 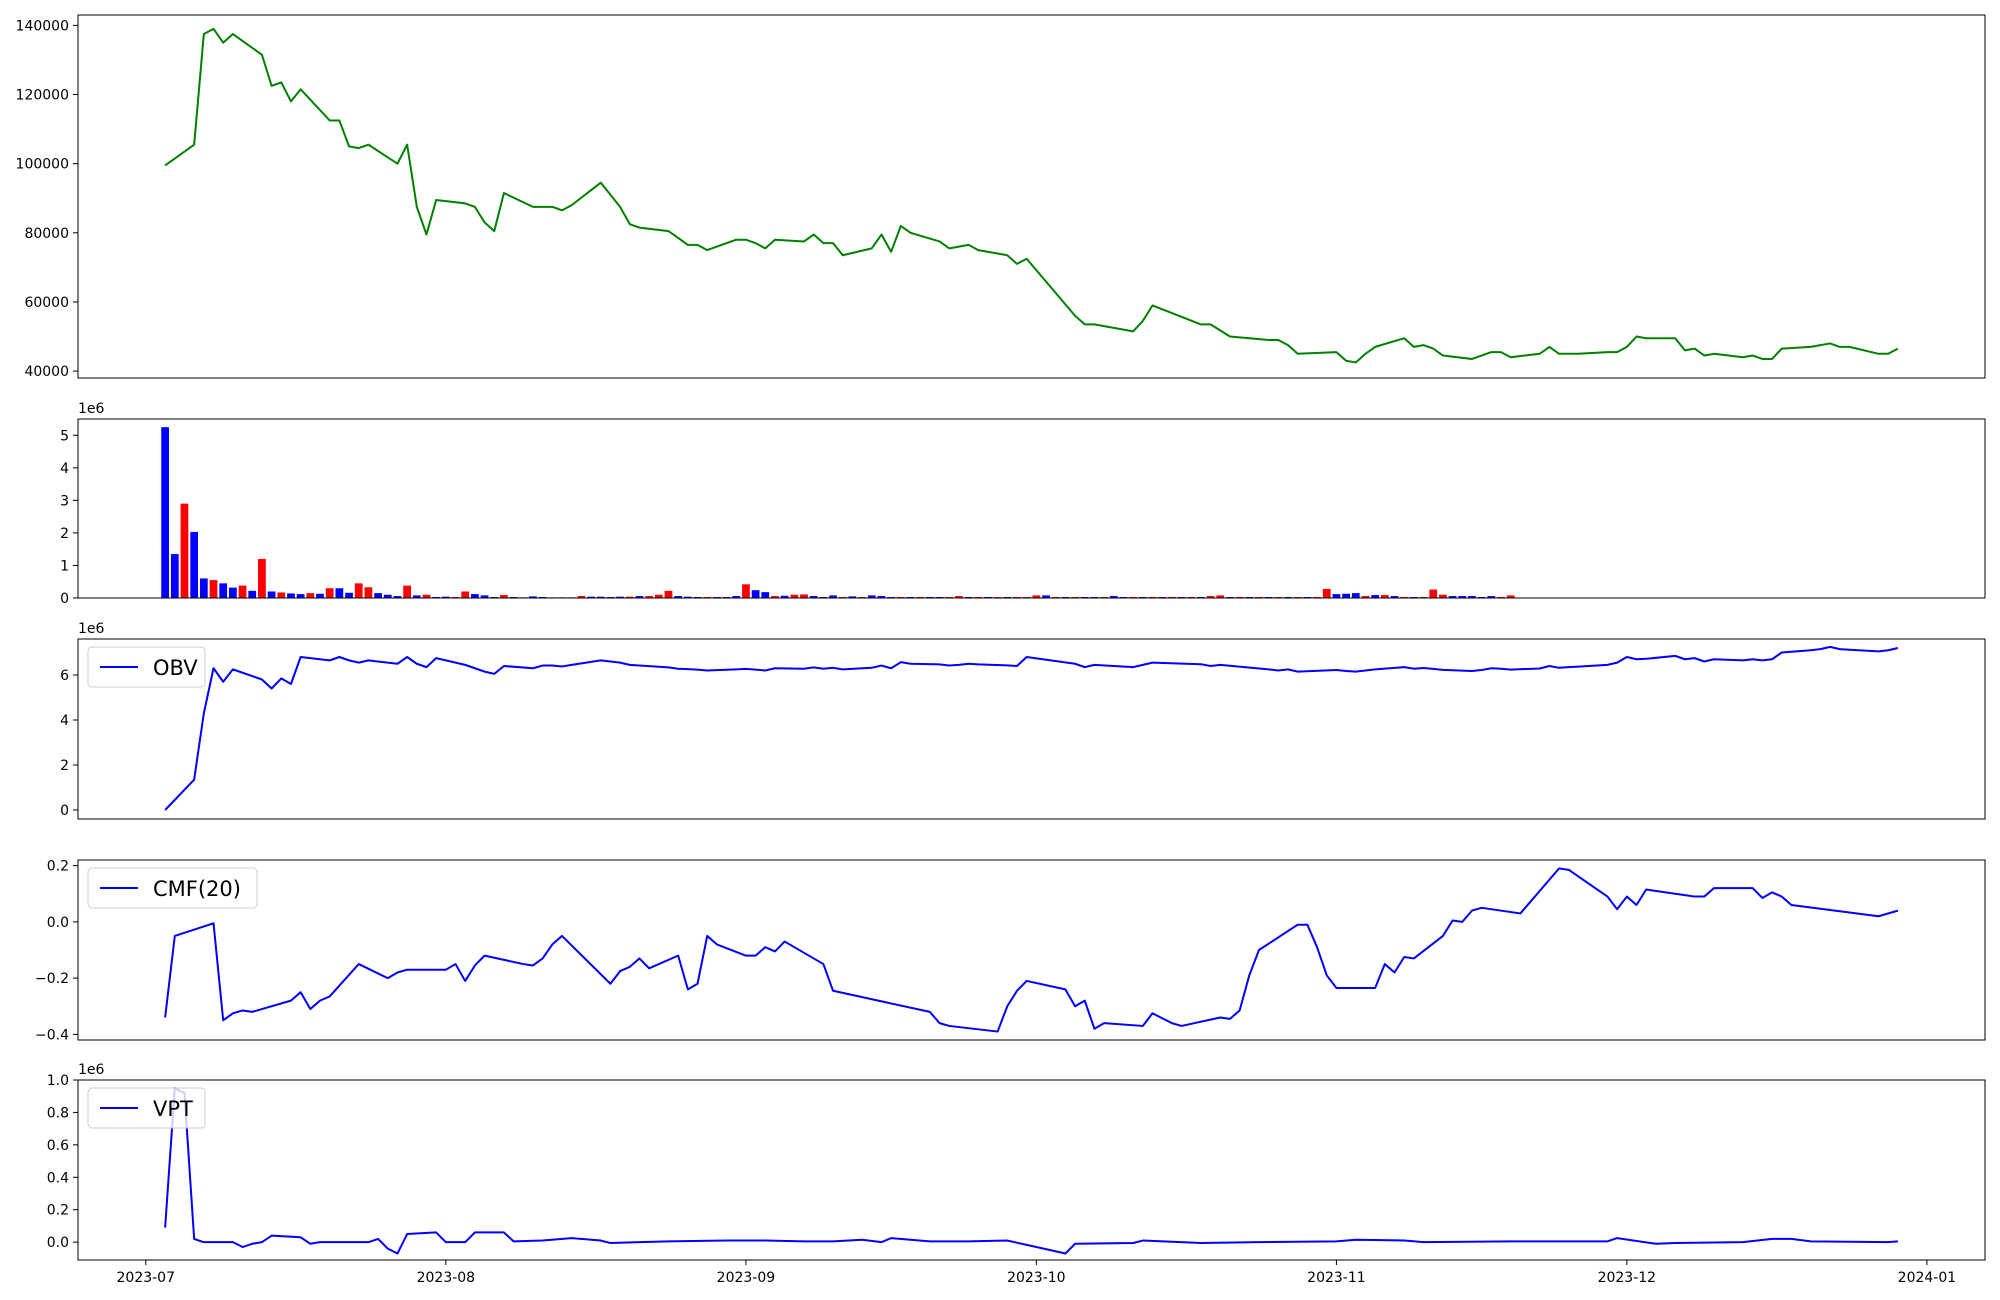 What do you see at coordinates (64, 501) in the screenshot?
I see `y-tick-label-volume: 3` at bounding box center [64, 501].